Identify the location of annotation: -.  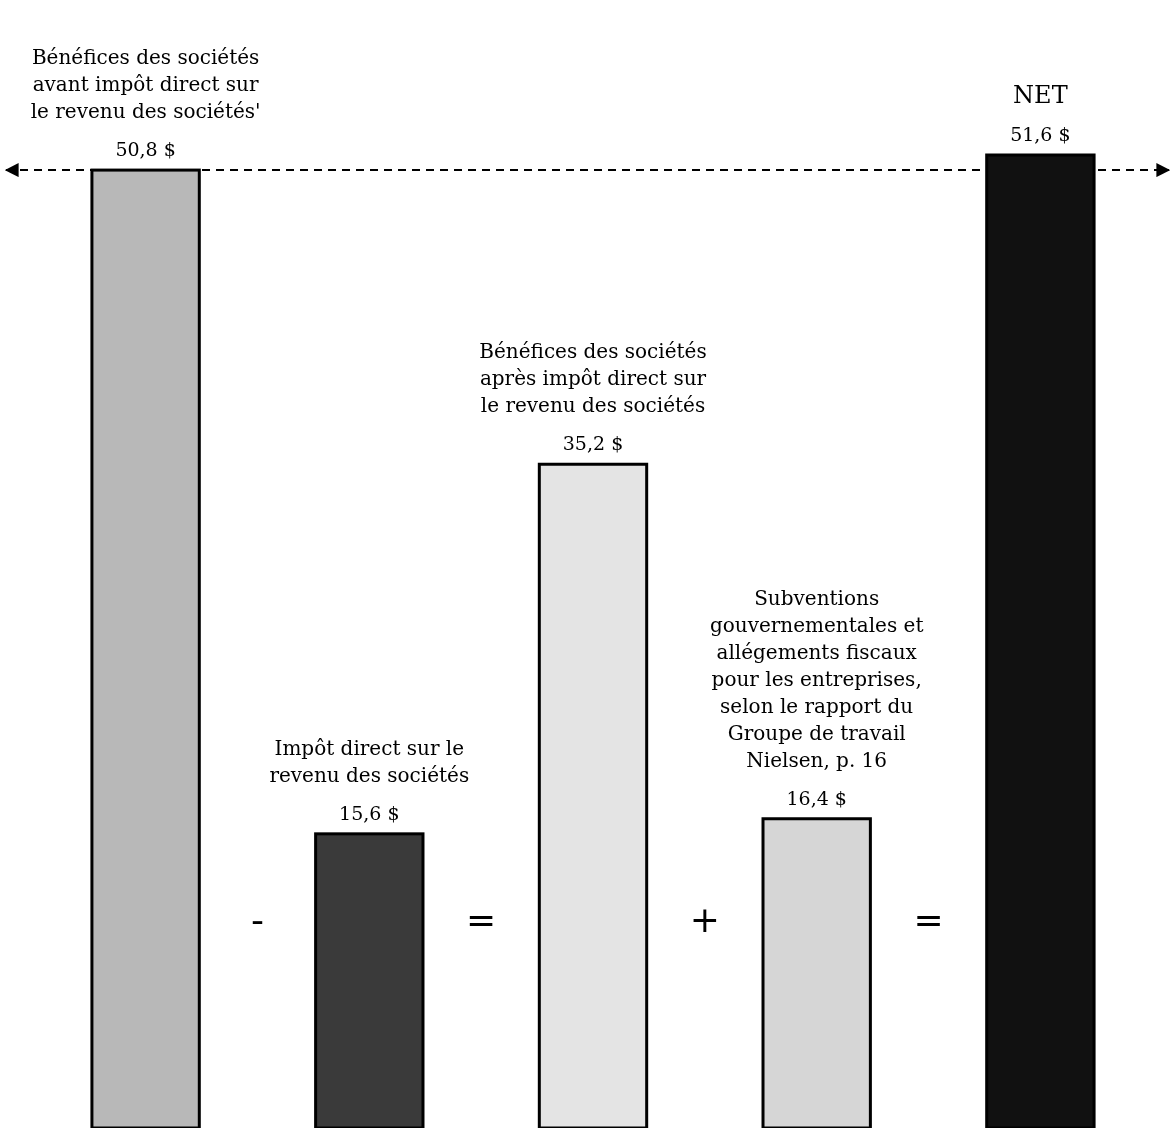
(257, 919).